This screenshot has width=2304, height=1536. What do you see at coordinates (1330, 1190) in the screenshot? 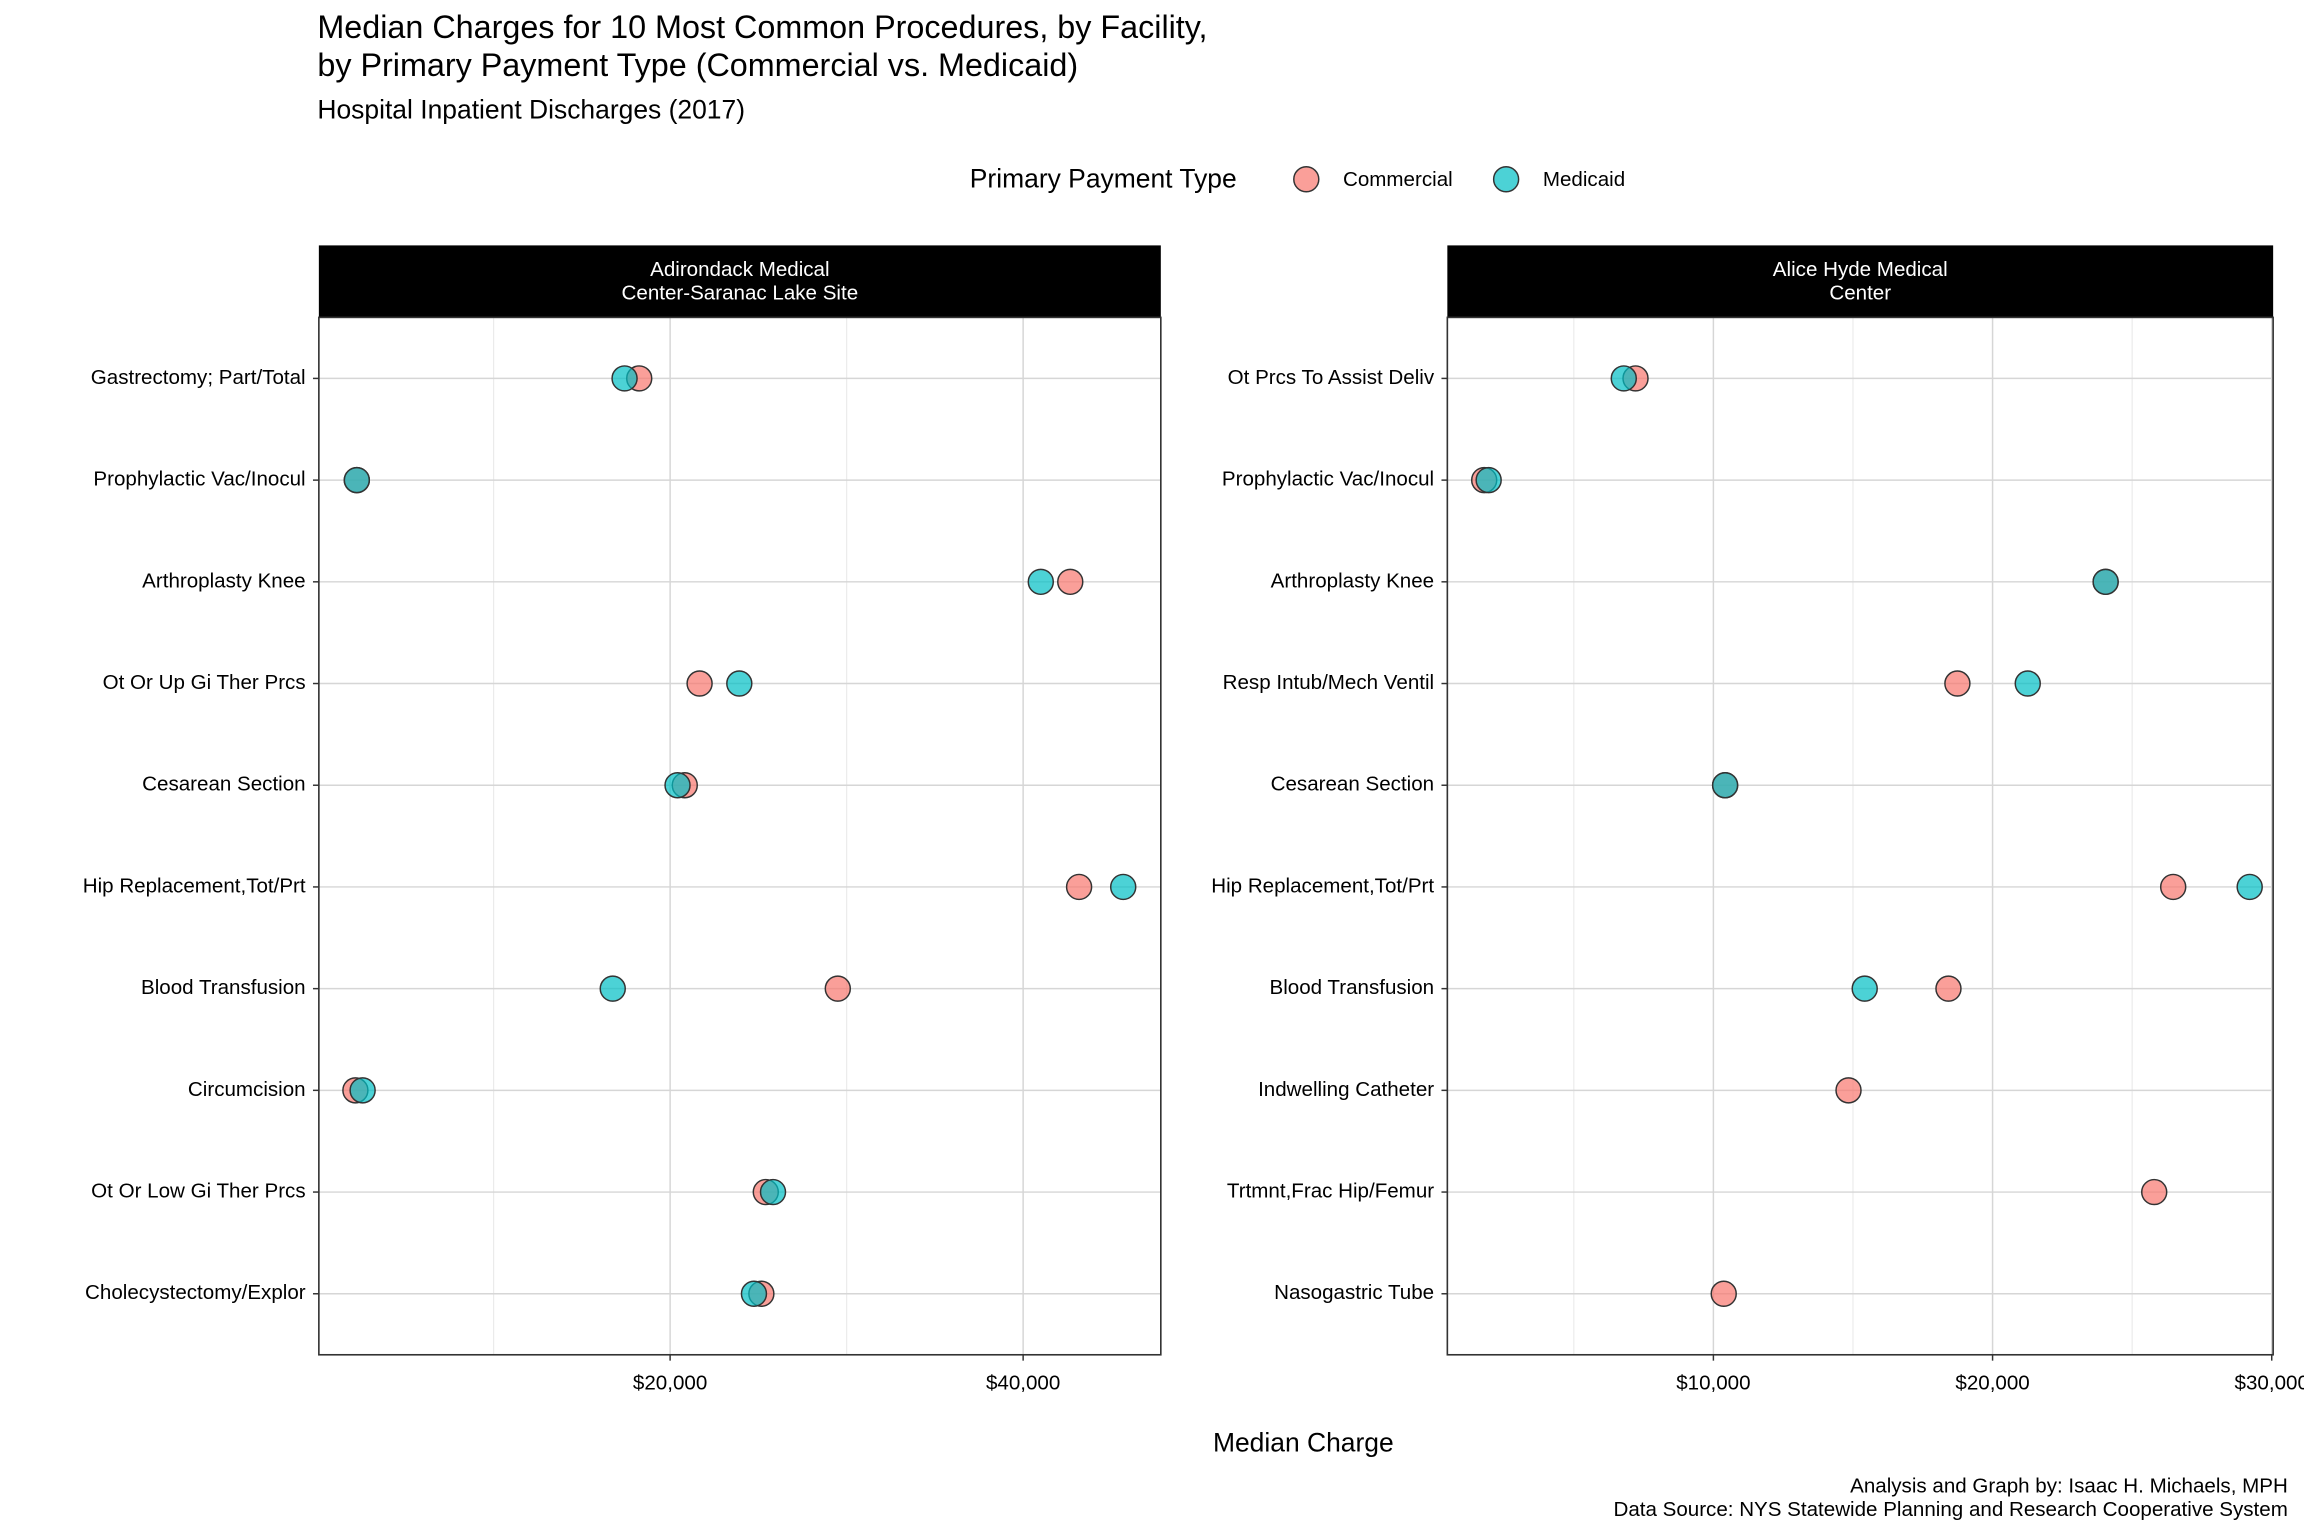
I see `y-tick-label: Trtmnt,Frac Hip/Femur` at bounding box center [1330, 1190].